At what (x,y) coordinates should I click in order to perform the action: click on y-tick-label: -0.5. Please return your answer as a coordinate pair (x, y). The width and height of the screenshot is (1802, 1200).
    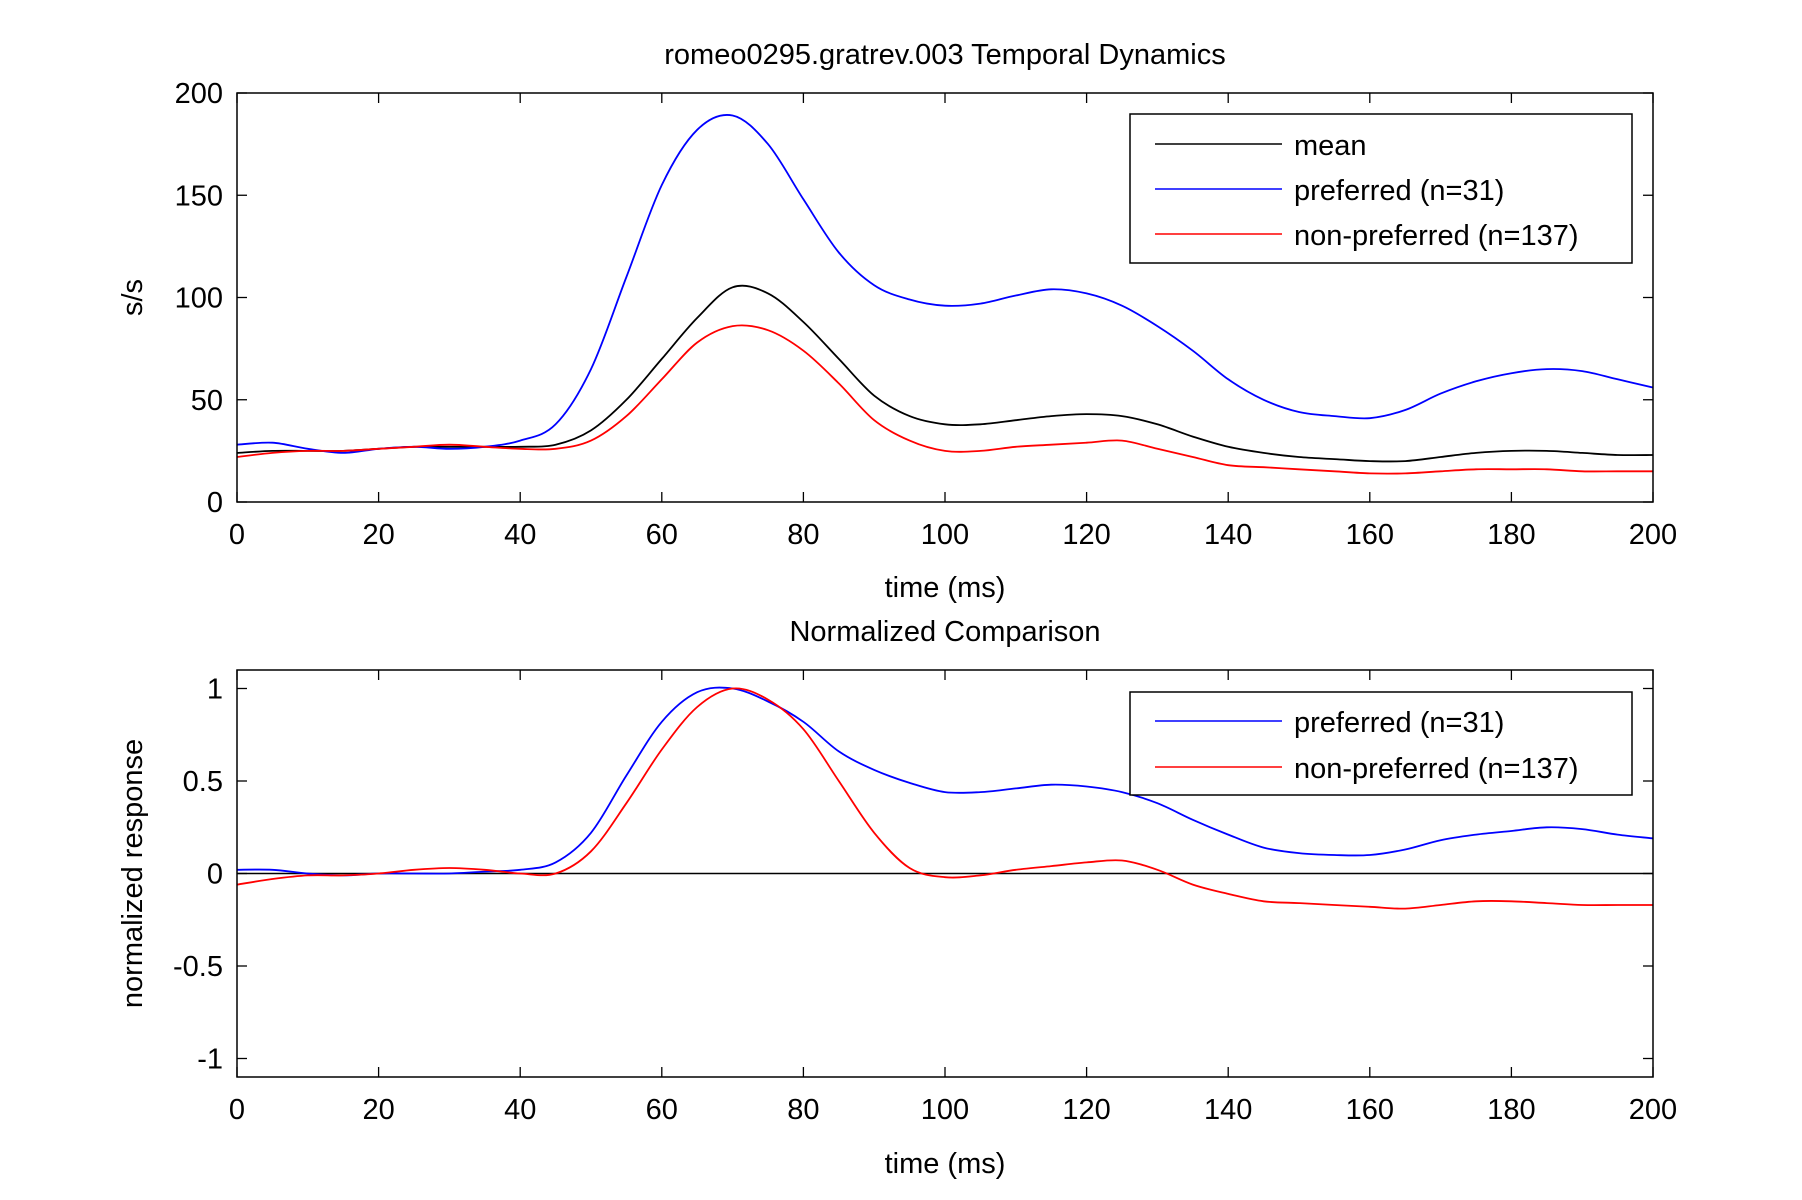
    Looking at the image, I should click on (198, 967).